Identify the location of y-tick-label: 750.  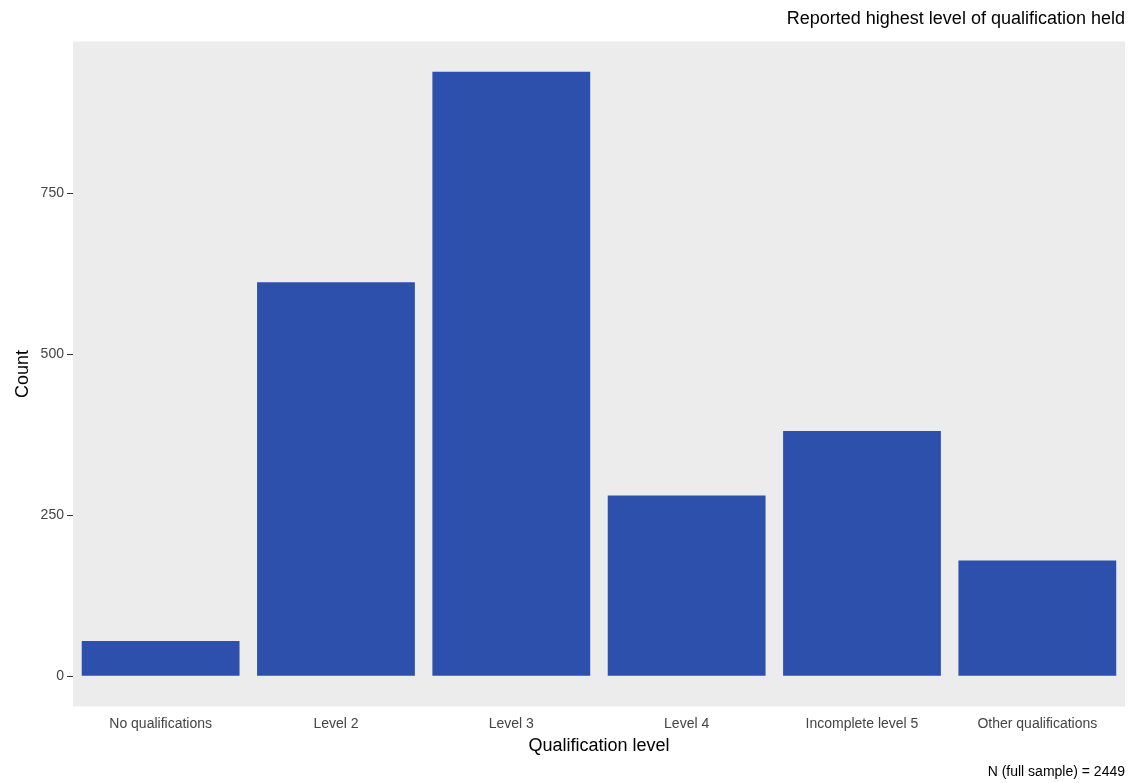
(52, 192).